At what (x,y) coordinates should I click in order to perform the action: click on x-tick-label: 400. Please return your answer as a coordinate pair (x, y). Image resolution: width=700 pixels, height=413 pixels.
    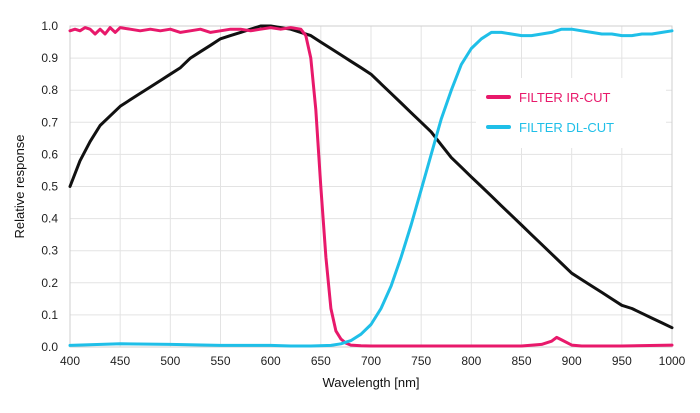
    Looking at the image, I should click on (70, 361).